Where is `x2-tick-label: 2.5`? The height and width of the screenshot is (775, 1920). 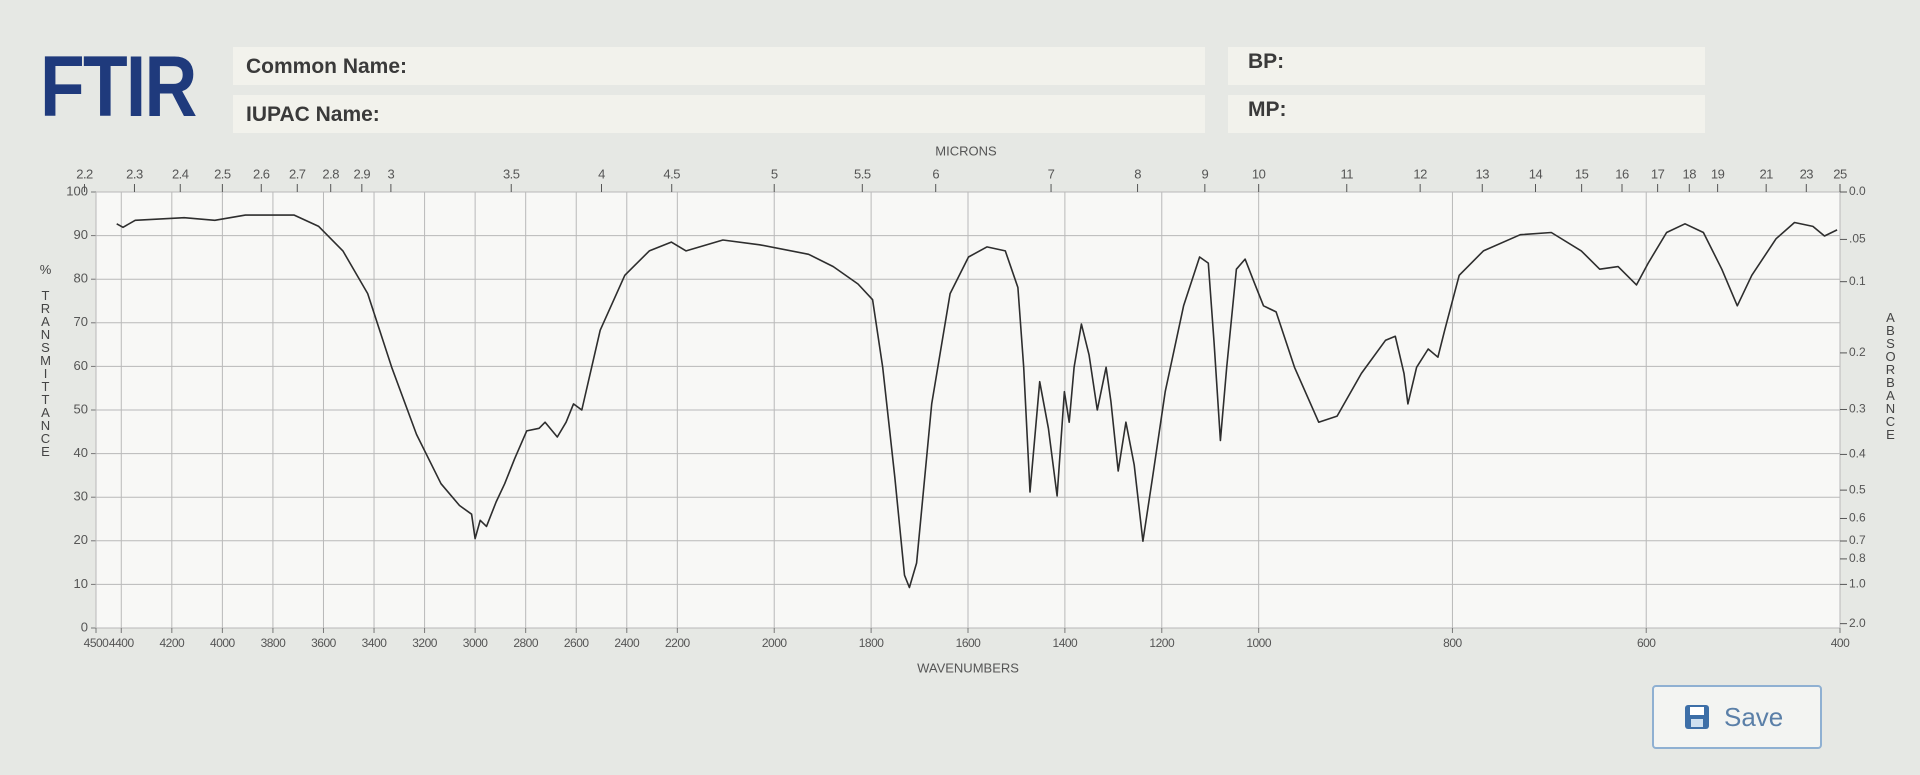
x2-tick-label: 2.5 is located at coordinates (222, 173).